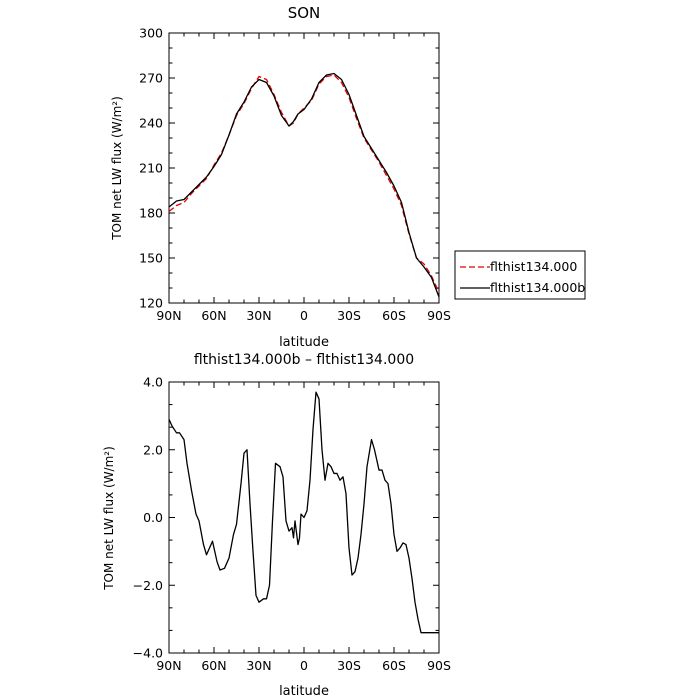 Image resolution: width=700 pixels, height=700 pixels. I want to click on legend-label-flthist134-000: flthist134.000, so click(533, 266).